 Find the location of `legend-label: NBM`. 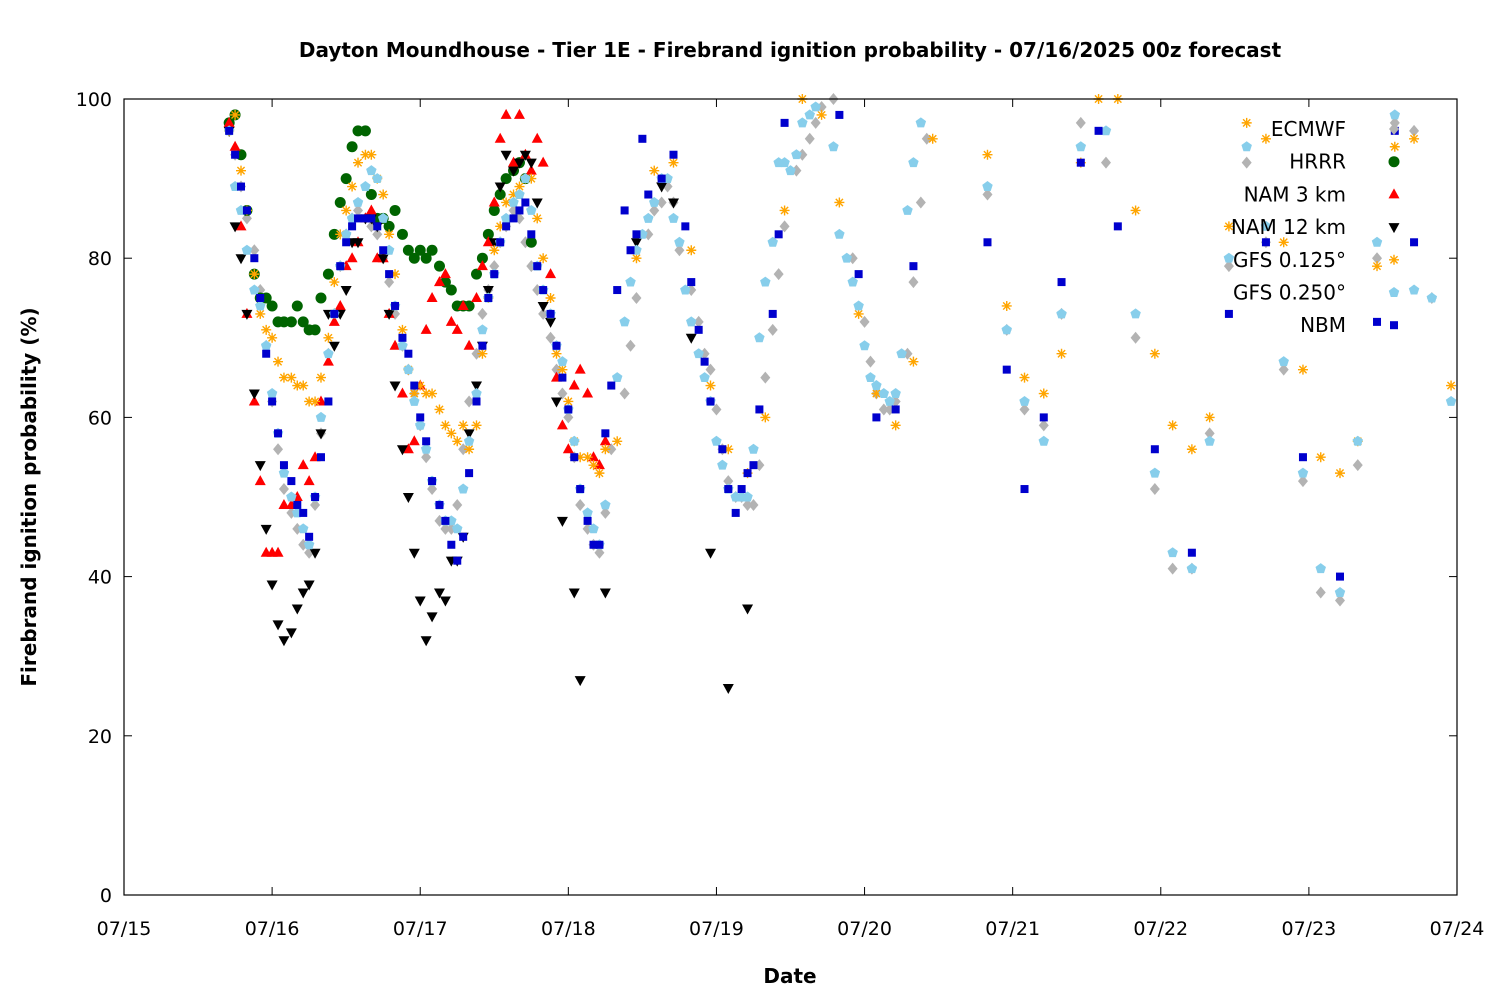

legend-label: NBM is located at coordinates (1323, 325).